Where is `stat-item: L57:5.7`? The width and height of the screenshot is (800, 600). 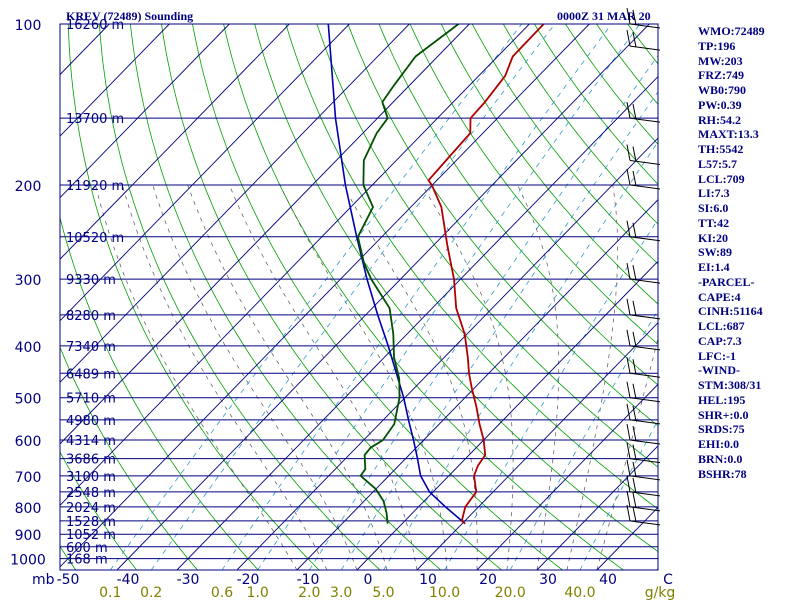
stat-item: L57:5.7 is located at coordinates (717, 163).